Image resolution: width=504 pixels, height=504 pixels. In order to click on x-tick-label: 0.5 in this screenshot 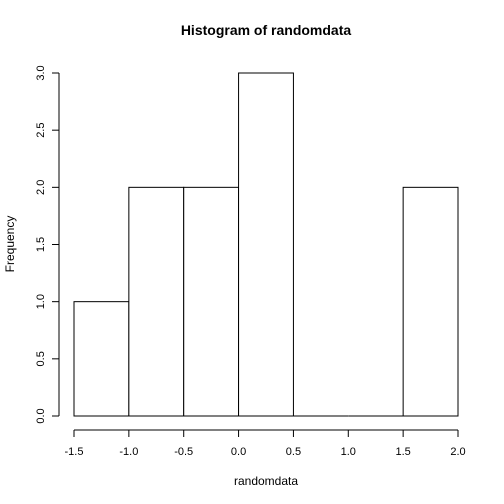, I will do `click(293, 452)`.